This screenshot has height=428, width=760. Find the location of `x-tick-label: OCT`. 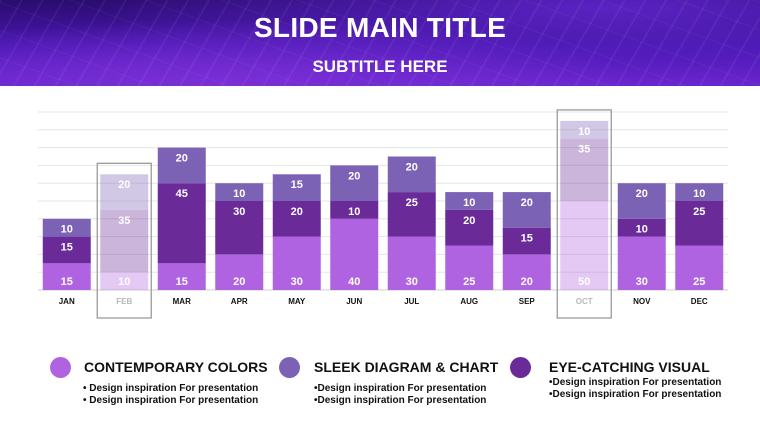

x-tick-label: OCT is located at coordinates (584, 301).